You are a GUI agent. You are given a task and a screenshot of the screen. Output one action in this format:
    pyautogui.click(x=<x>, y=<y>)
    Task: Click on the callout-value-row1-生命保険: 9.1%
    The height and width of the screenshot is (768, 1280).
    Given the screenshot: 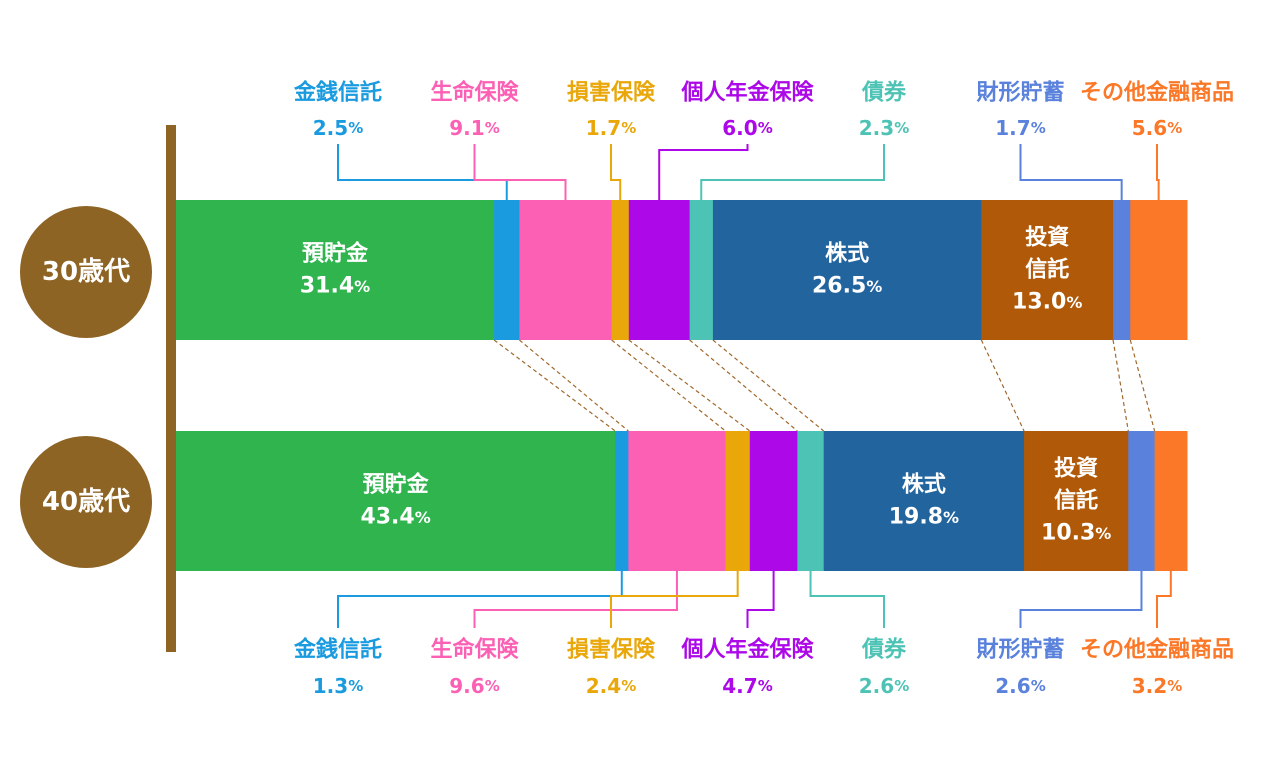 What is the action you would take?
    pyautogui.click(x=474, y=128)
    